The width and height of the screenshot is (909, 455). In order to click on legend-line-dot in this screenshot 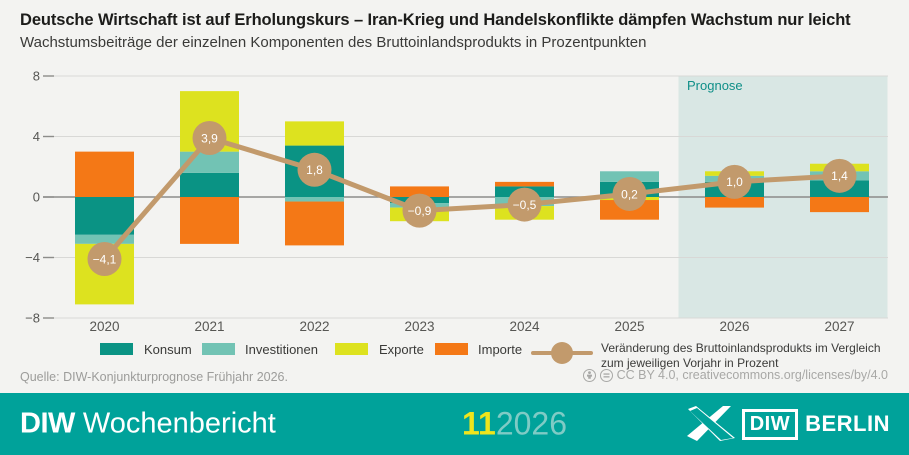, I will do `click(562, 353)`.